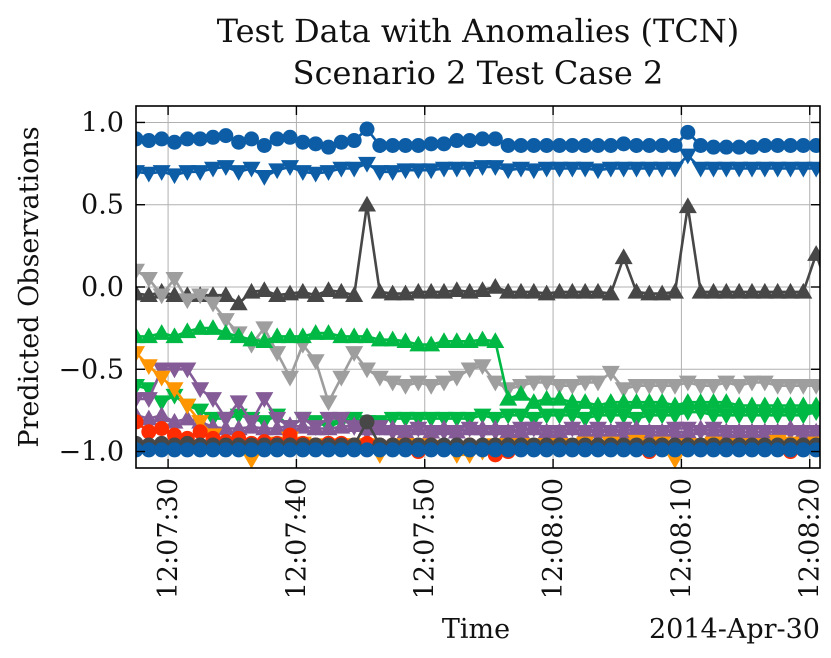  What do you see at coordinates (553, 538) in the screenshot?
I see `x-tick-label: 12:08:00` at bounding box center [553, 538].